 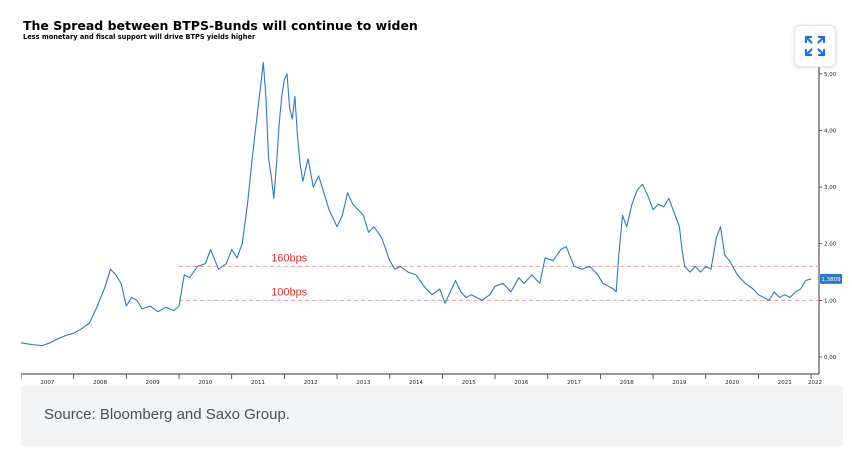 What do you see at coordinates (785, 383) in the screenshot?
I see `x-tick-label: 2021` at bounding box center [785, 383].